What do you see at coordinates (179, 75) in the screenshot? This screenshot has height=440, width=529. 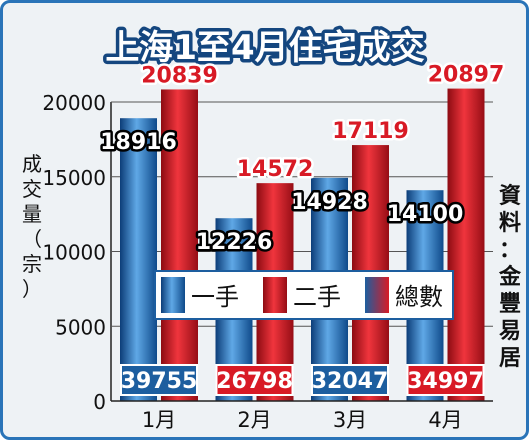 I see `value-label-series-2: 20839` at bounding box center [179, 75].